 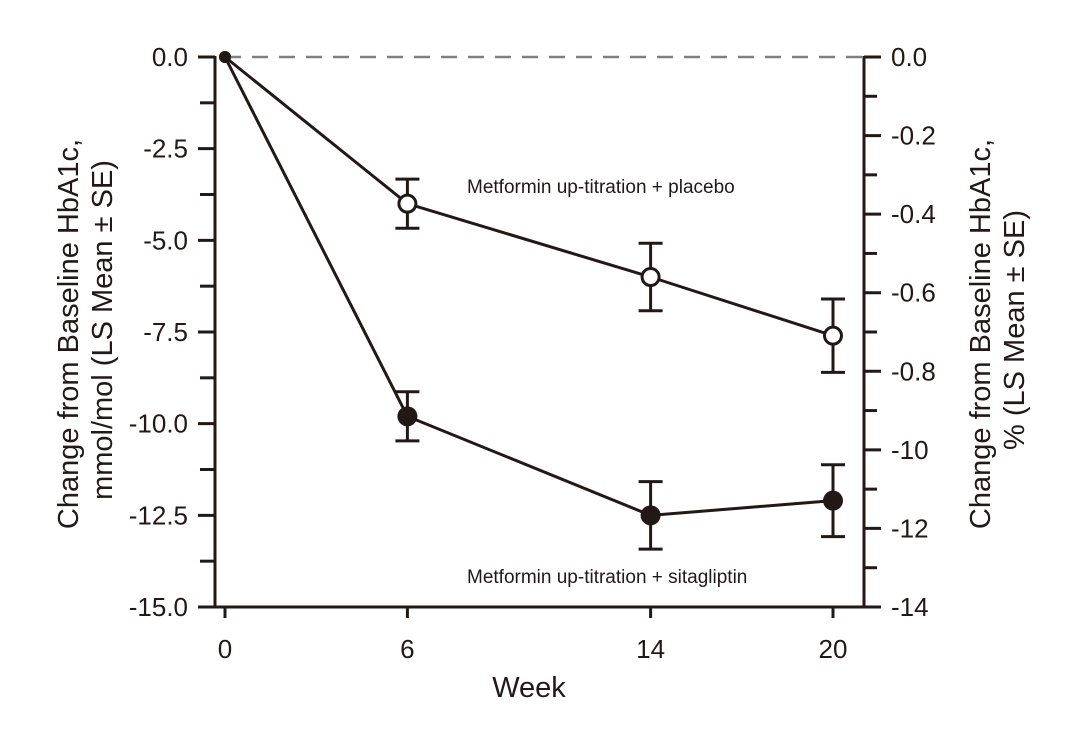 What do you see at coordinates (913, 371) in the screenshot?
I see `right-tick-label: -0.8` at bounding box center [913, 371].